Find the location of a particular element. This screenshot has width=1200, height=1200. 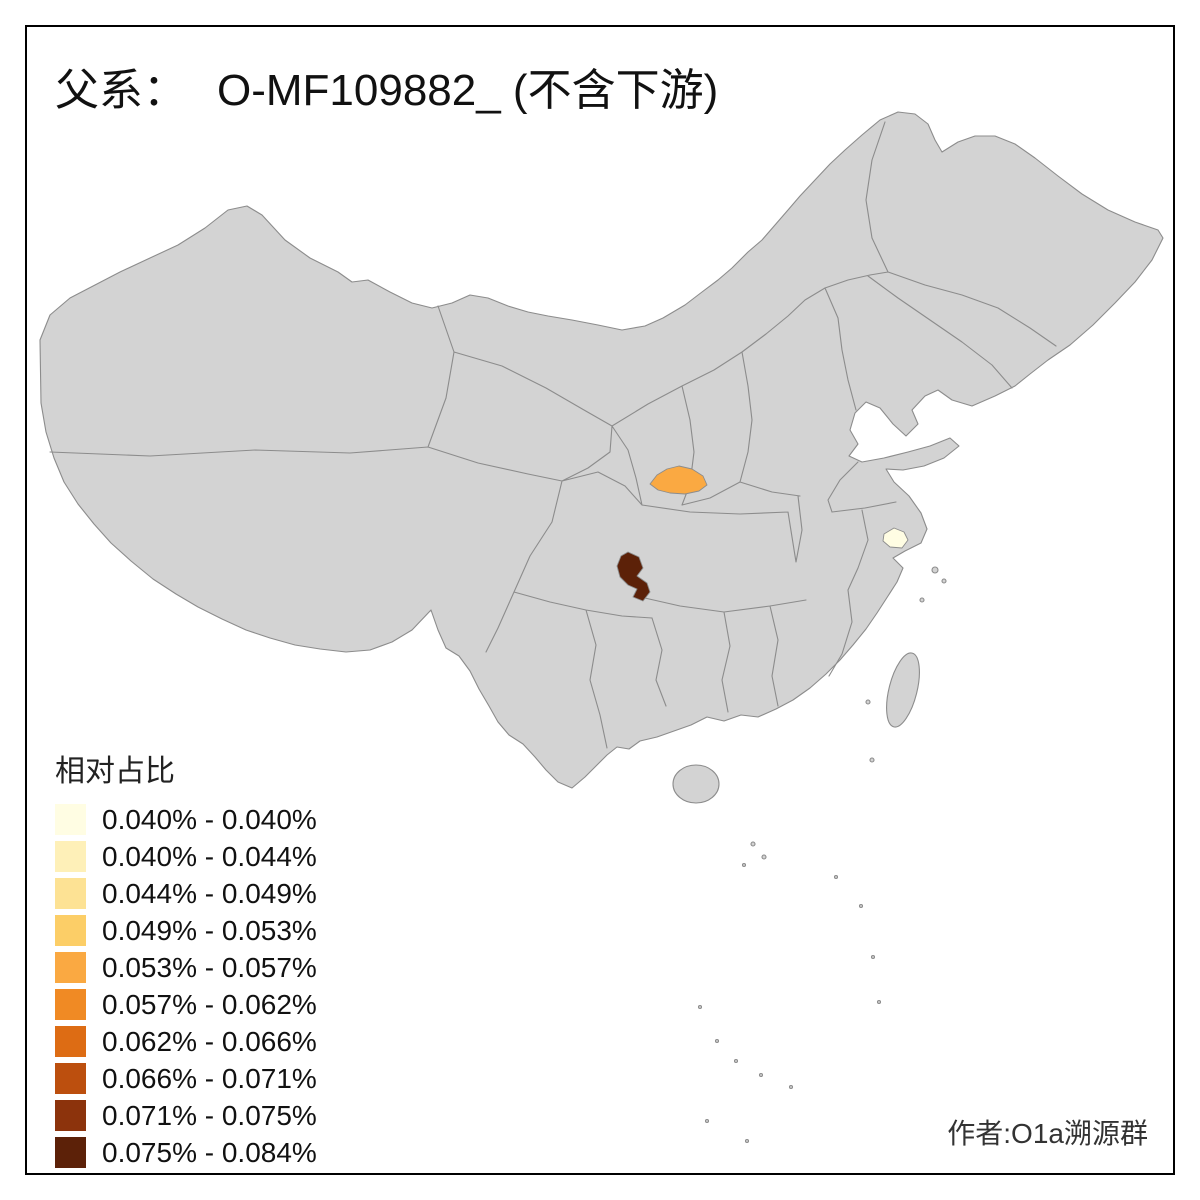

legend-row: 0.062% - 0.066% is located at coordinates (186, 1041).